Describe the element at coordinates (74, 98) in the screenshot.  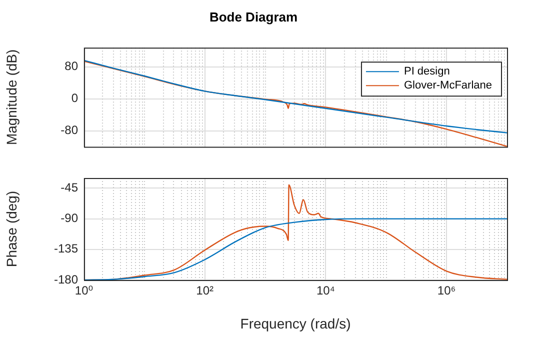
I see `y-tick-label: 0` at that location.